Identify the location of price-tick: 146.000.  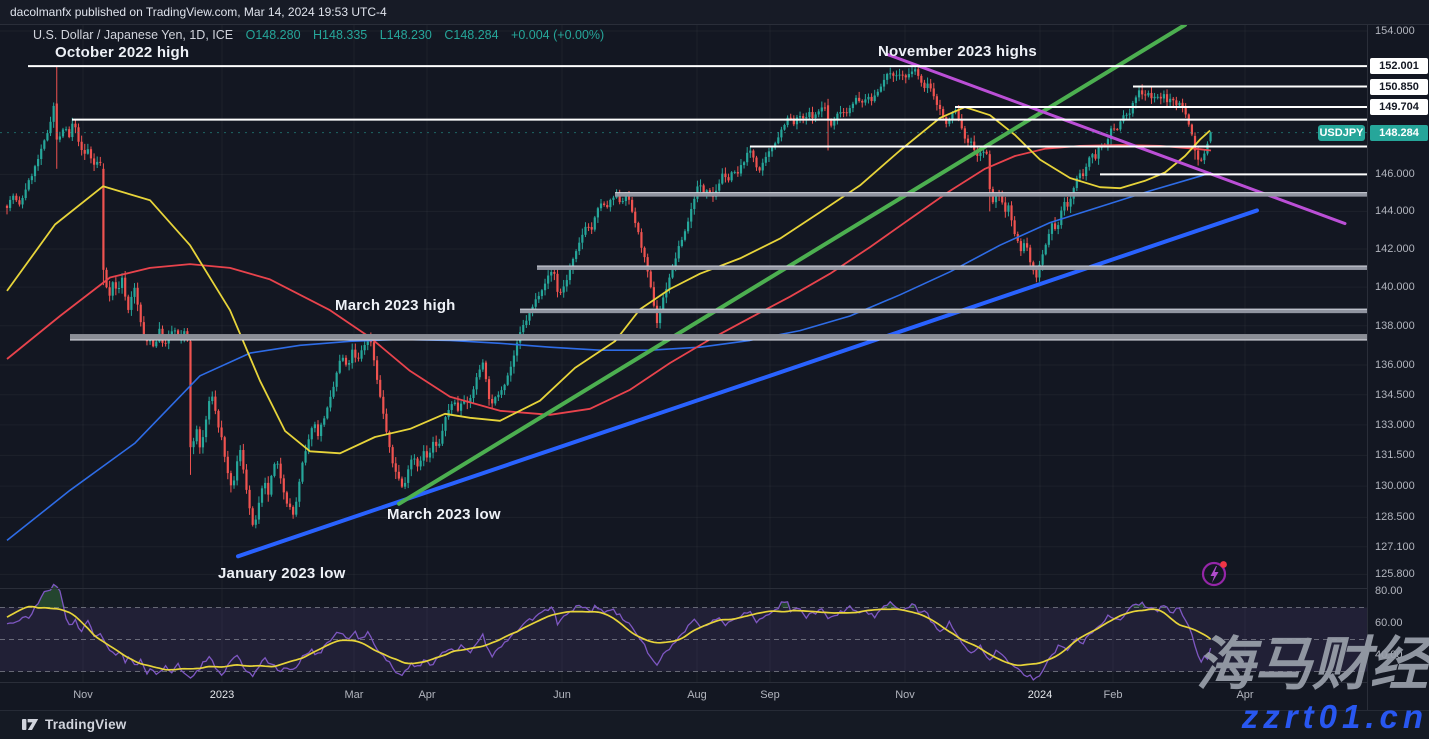
(1395, 174).